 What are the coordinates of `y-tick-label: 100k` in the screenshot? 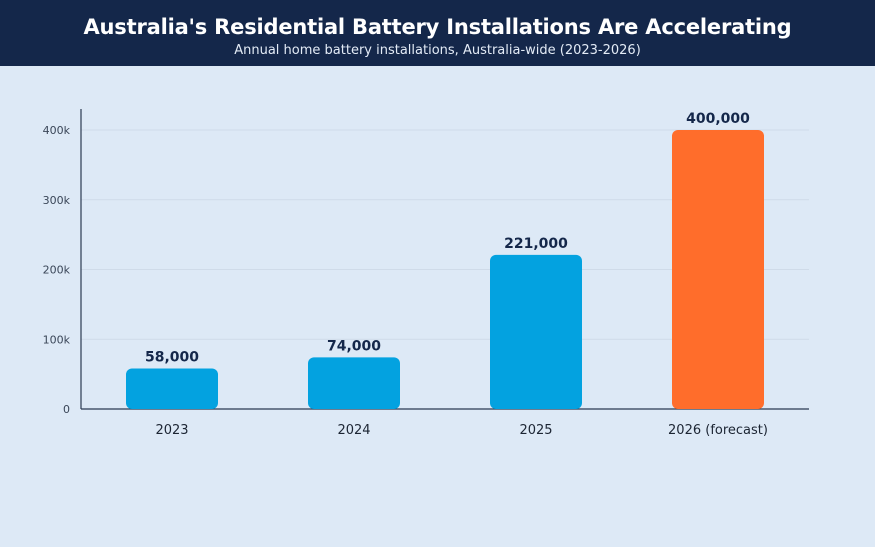 It's located at (57, 339).